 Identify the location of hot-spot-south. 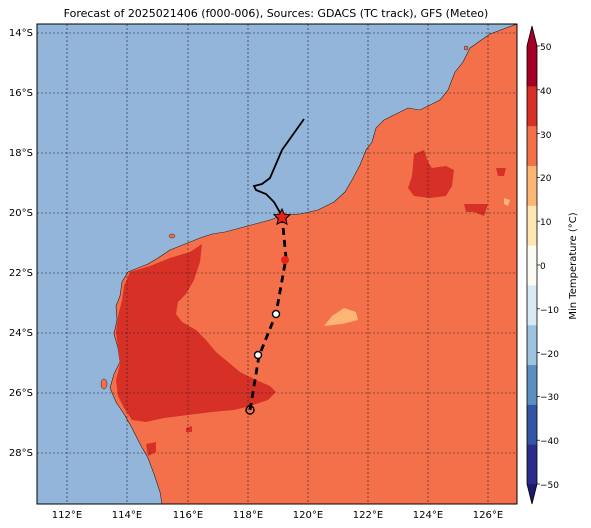
(151, 449).